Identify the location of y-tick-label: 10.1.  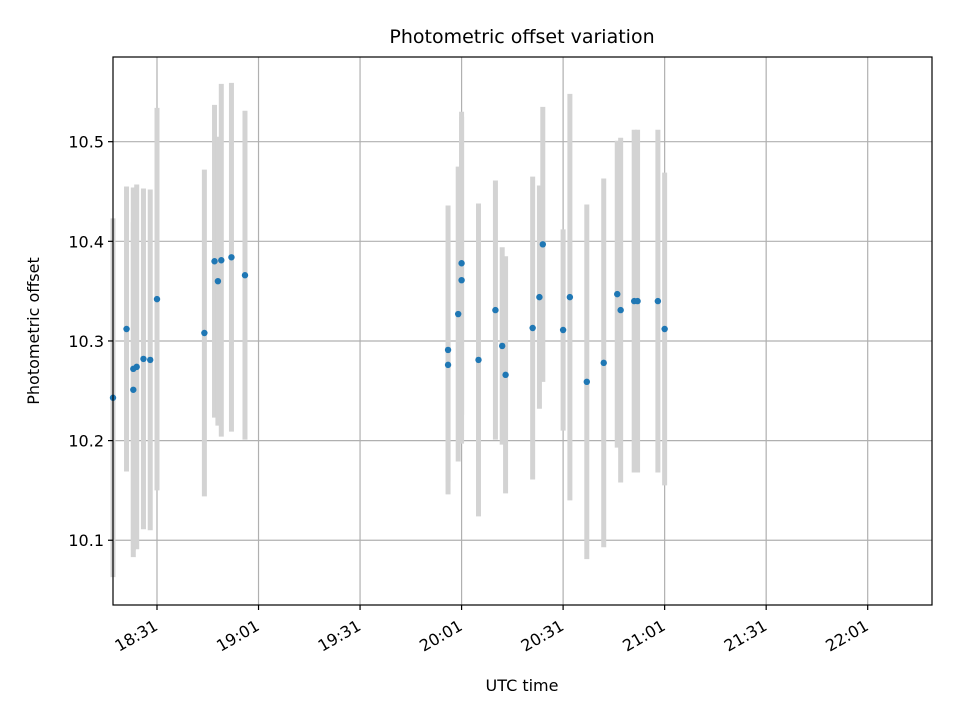
(86, 540).